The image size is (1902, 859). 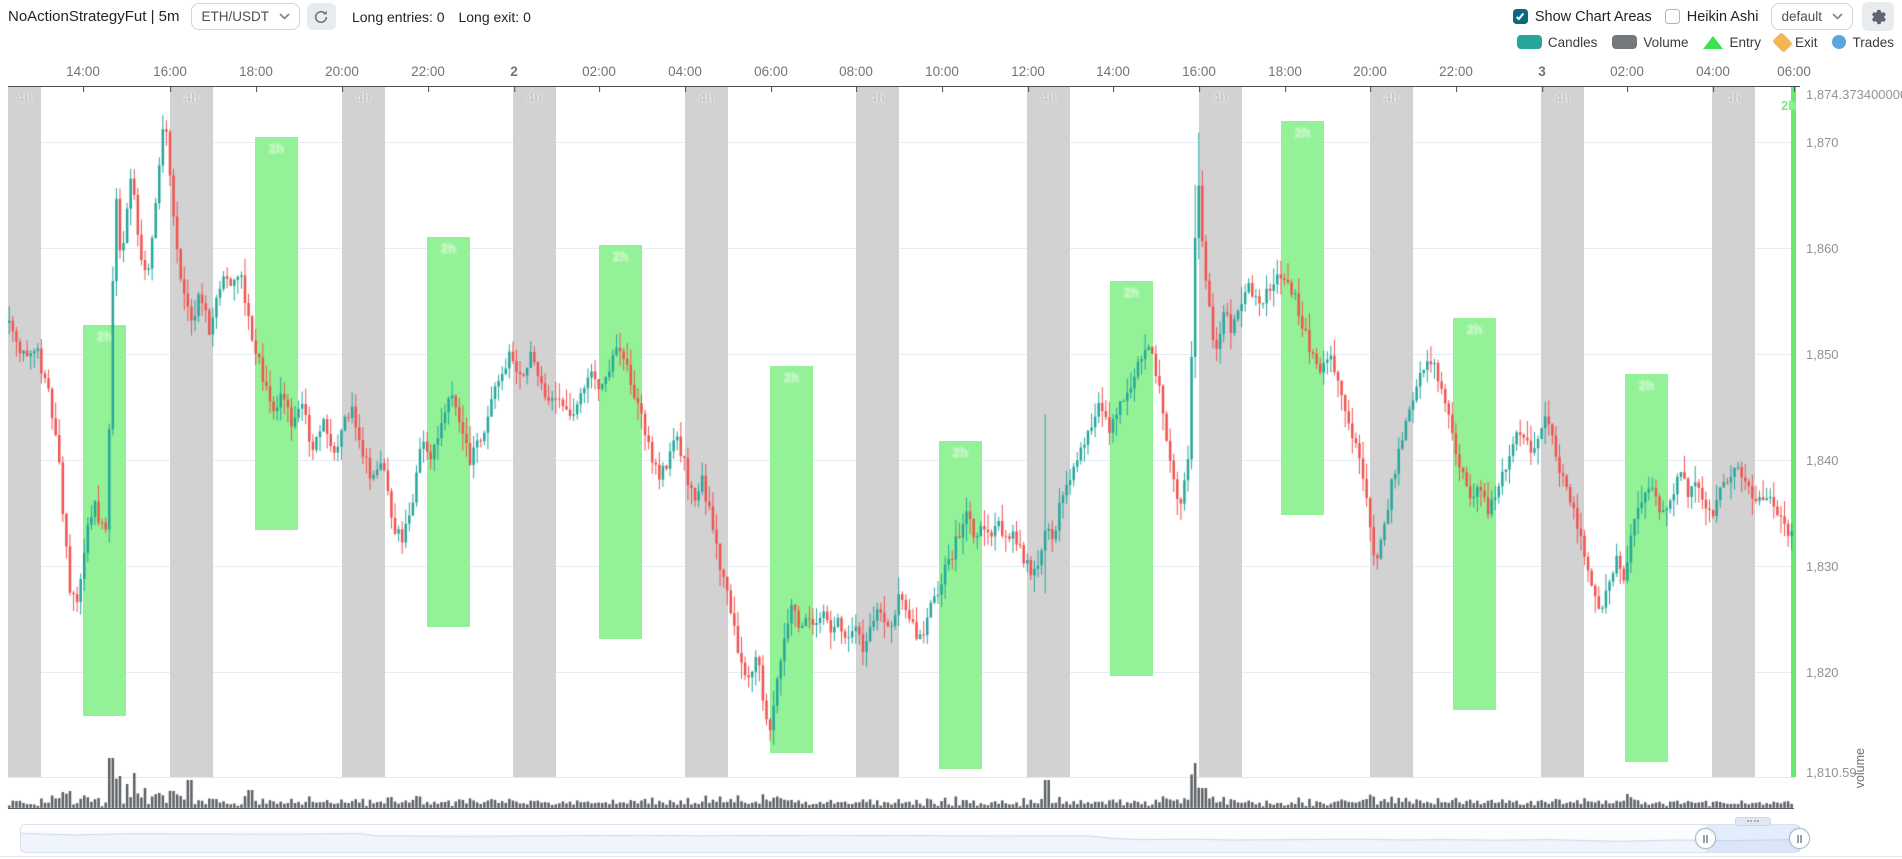 I want to click on time-axis-label: 3, so click(x=1542, y=77).